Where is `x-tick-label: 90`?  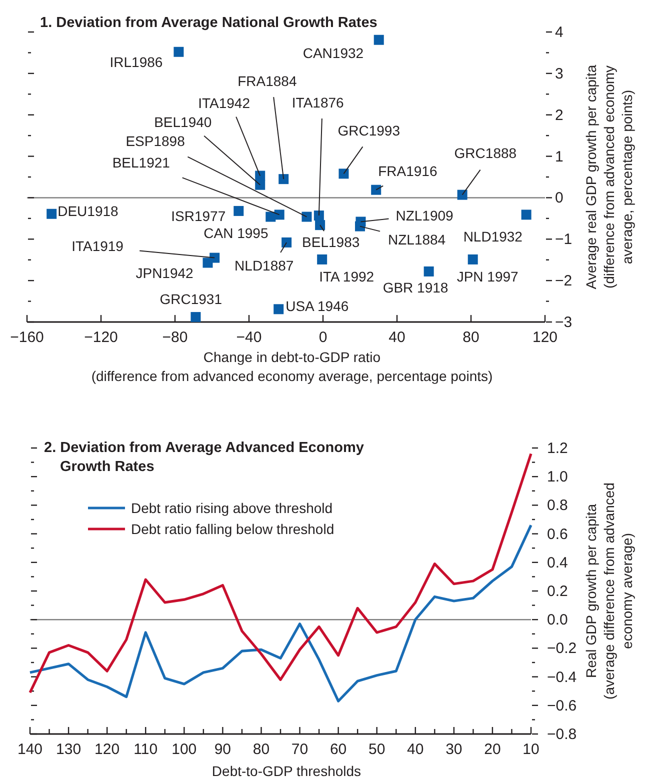
x-tick-label: 90 is located at coordinates (223, 749).